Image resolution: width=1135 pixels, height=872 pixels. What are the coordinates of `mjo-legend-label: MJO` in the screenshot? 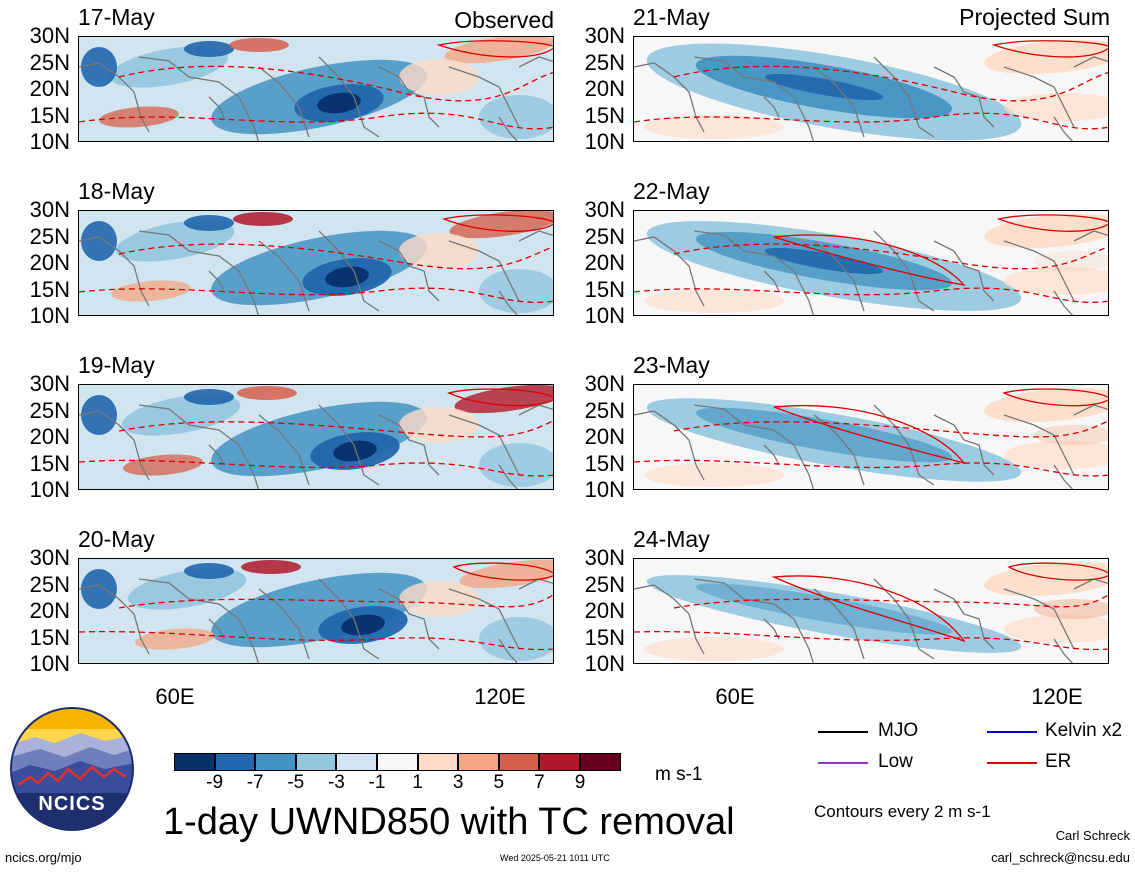 It's located at (898, 730).